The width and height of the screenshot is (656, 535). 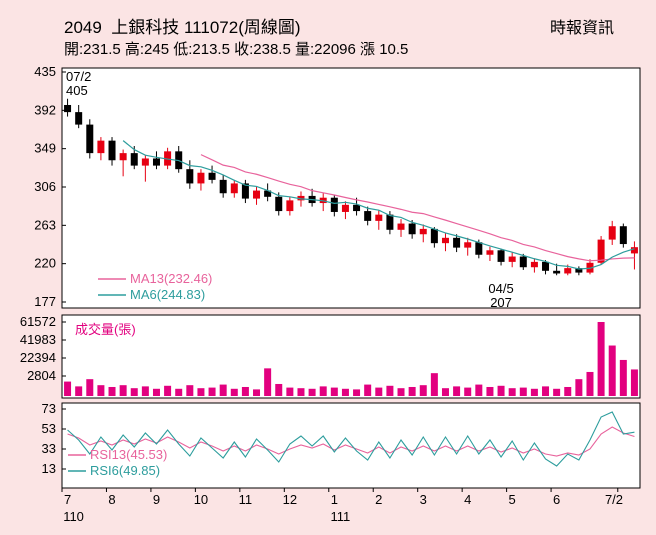 What do you see at coordinates (78, 76) in the screenshot?
I see `annotation-label: 07/2` at bounding box center [78, 76].